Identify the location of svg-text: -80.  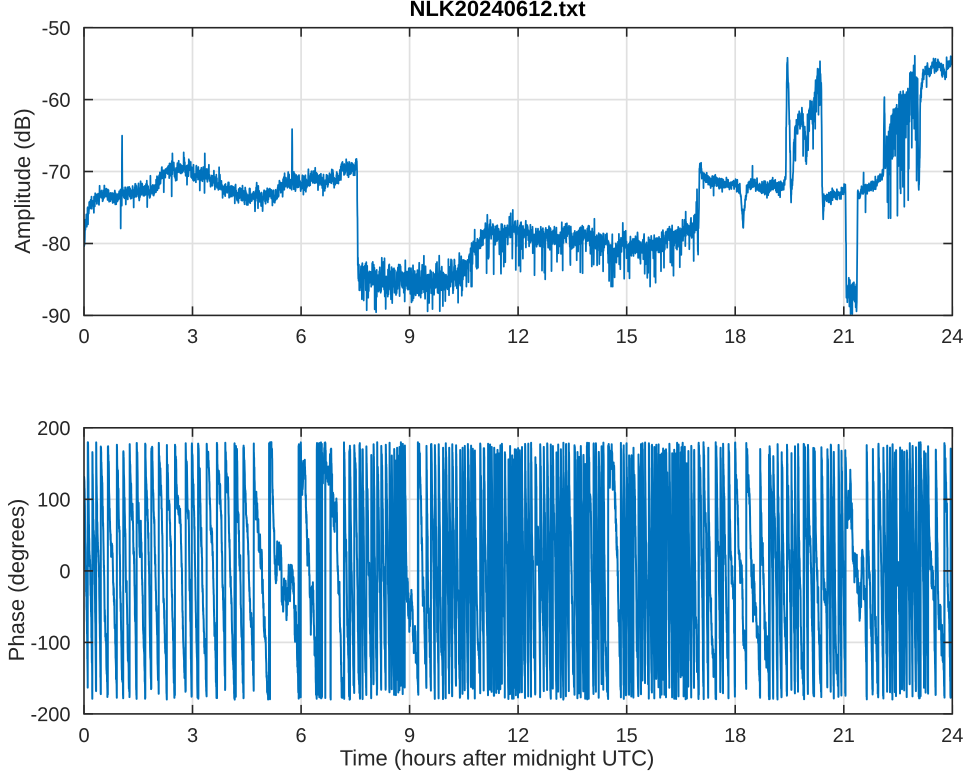
(56, 245).